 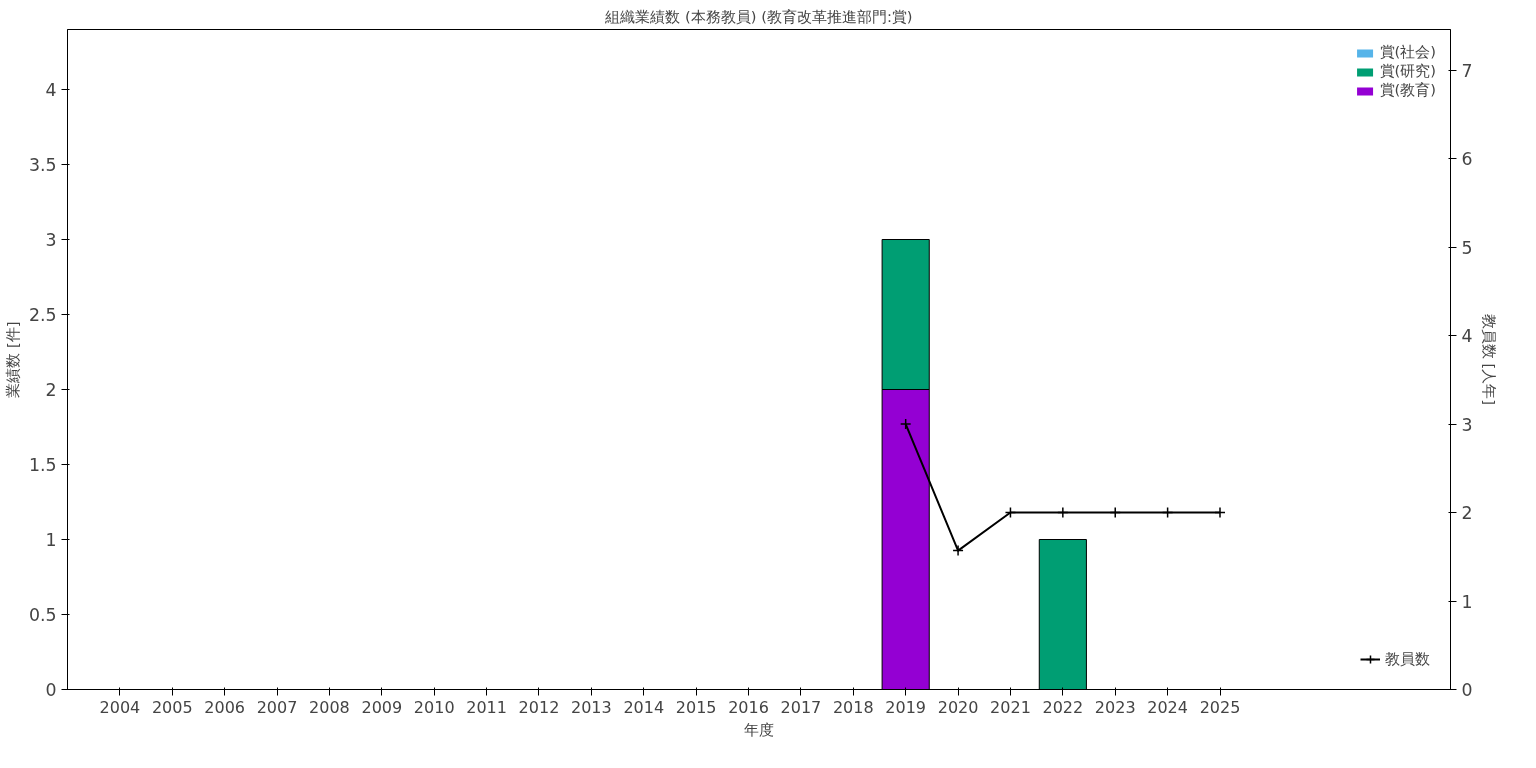 What do you see at coordinates (172, 707) in the screenshot?
I see `x-tick-label: 2005` at bounding box center [172, 707].